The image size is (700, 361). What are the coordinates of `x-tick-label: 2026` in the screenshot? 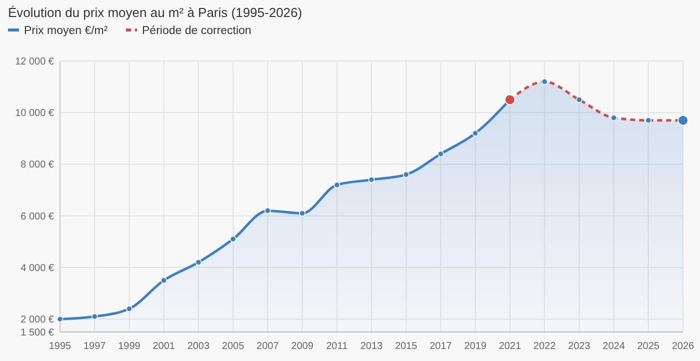 It's located at (683, 346).